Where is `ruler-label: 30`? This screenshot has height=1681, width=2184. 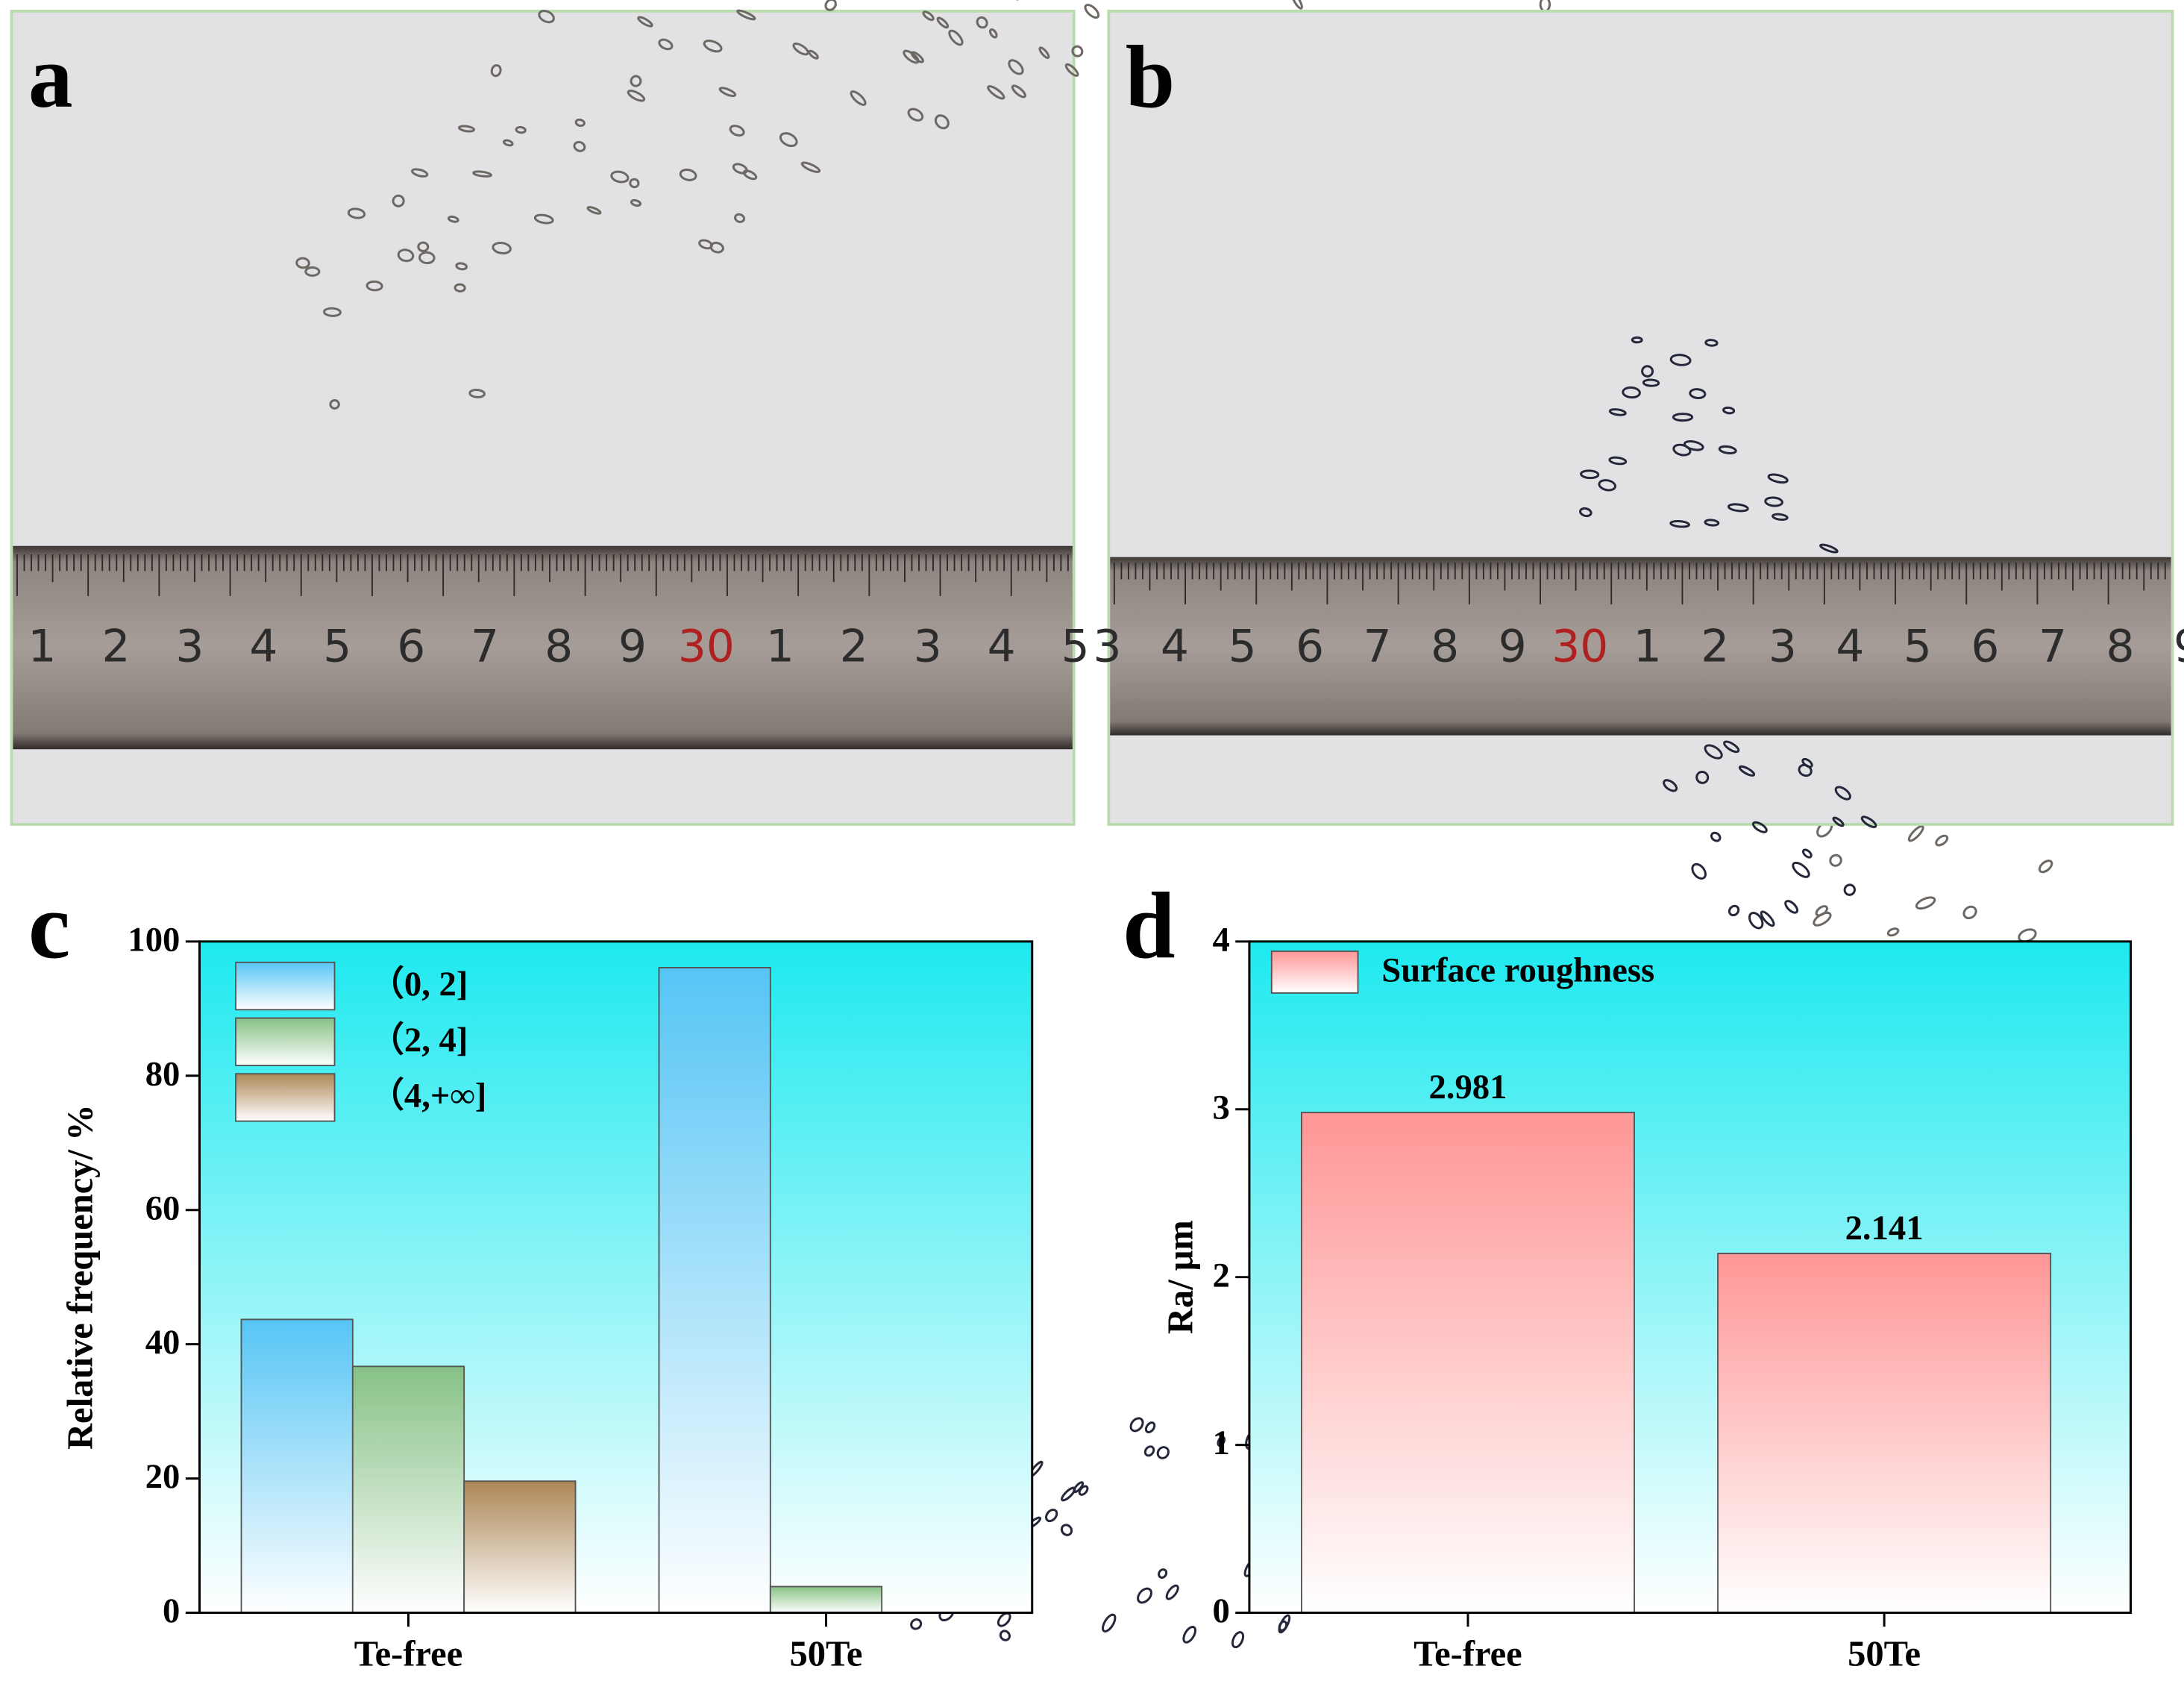
ruler-label: 30 is located at coordinates (1579, 646).